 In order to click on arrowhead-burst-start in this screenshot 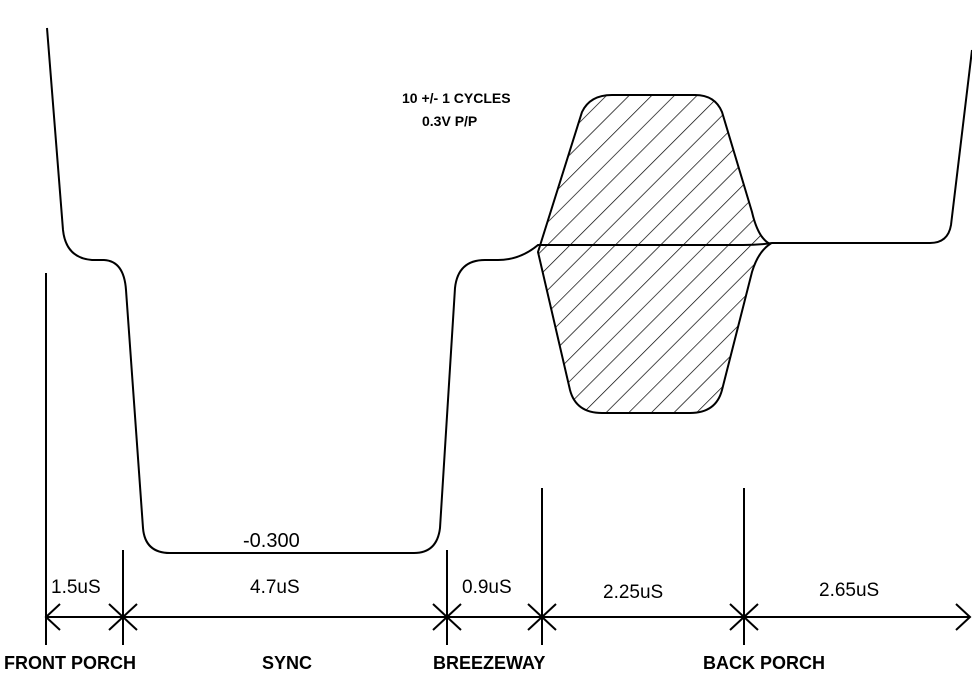, I will do `click(542, 617)`.